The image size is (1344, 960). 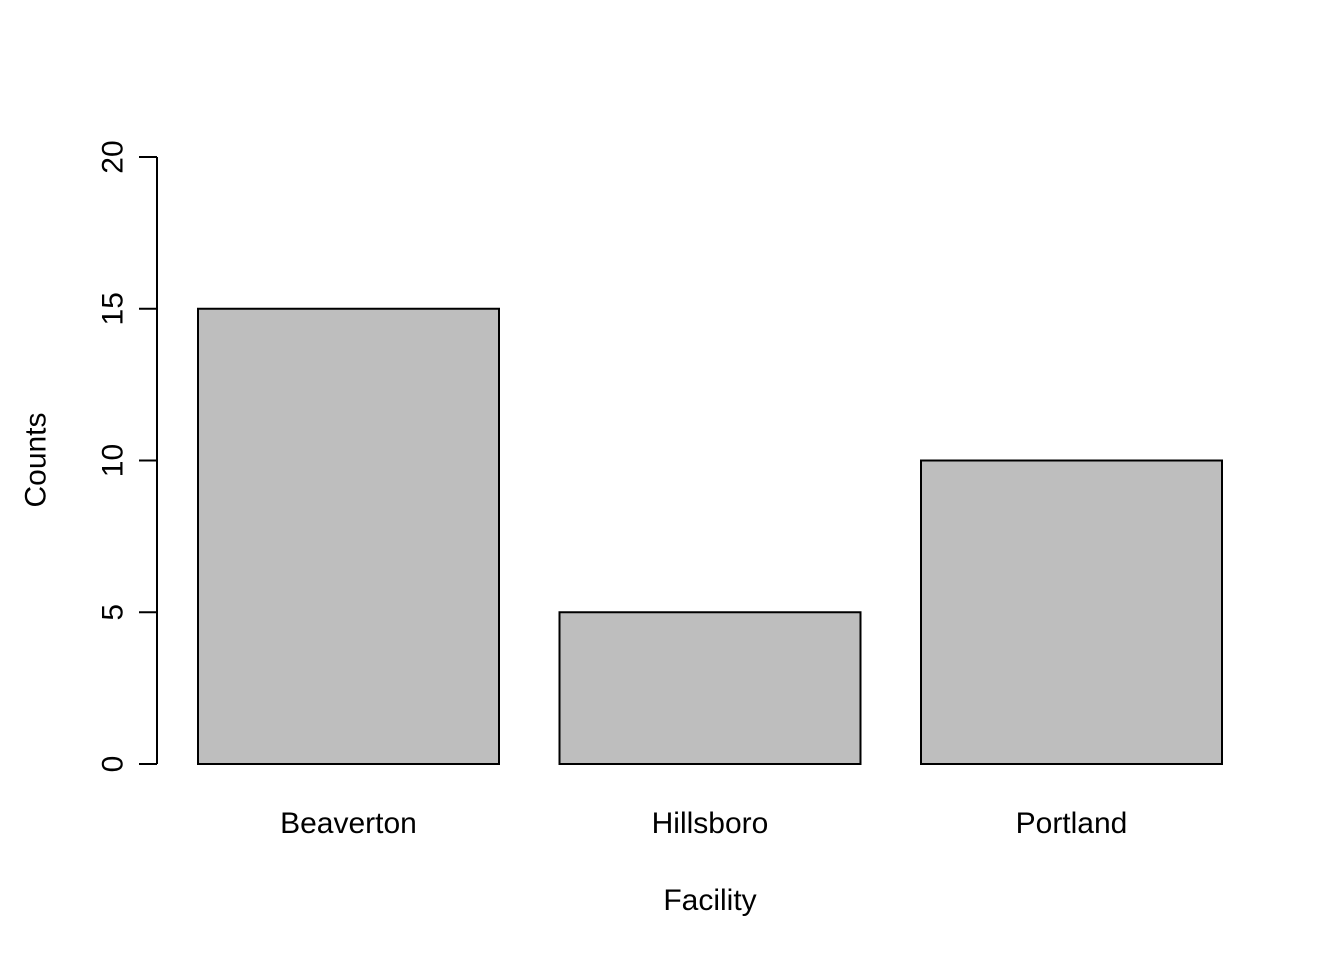 I want to click on bar-portland, so click(x=1071, y=612).